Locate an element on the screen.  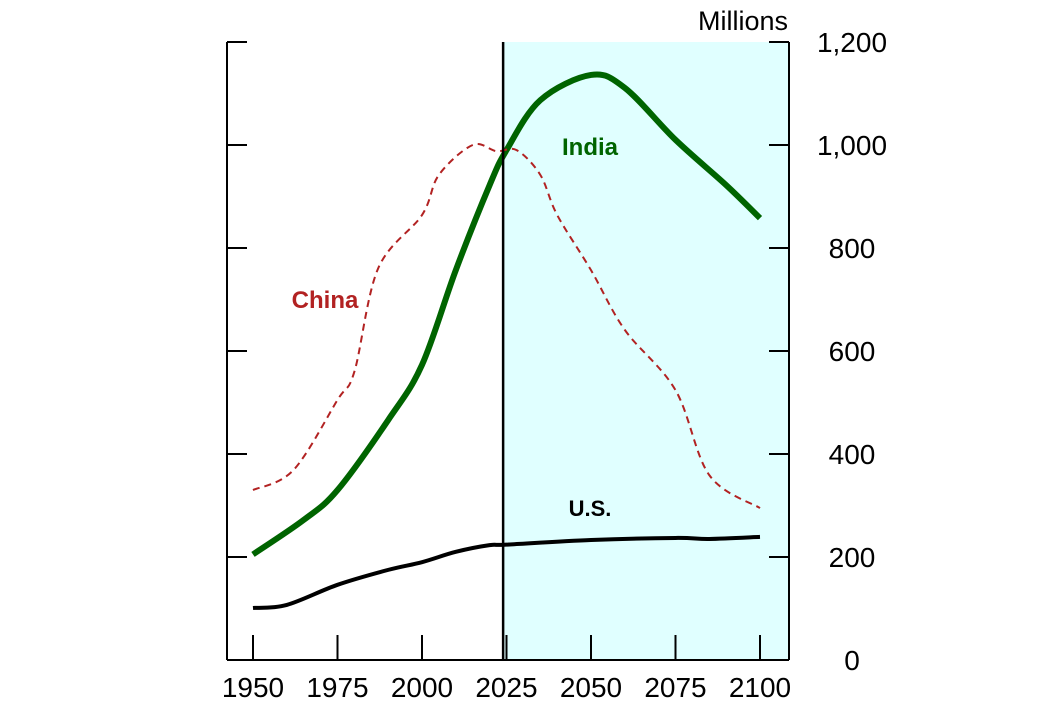
y-tick-label: 400 is located at coordinates (852, 454).